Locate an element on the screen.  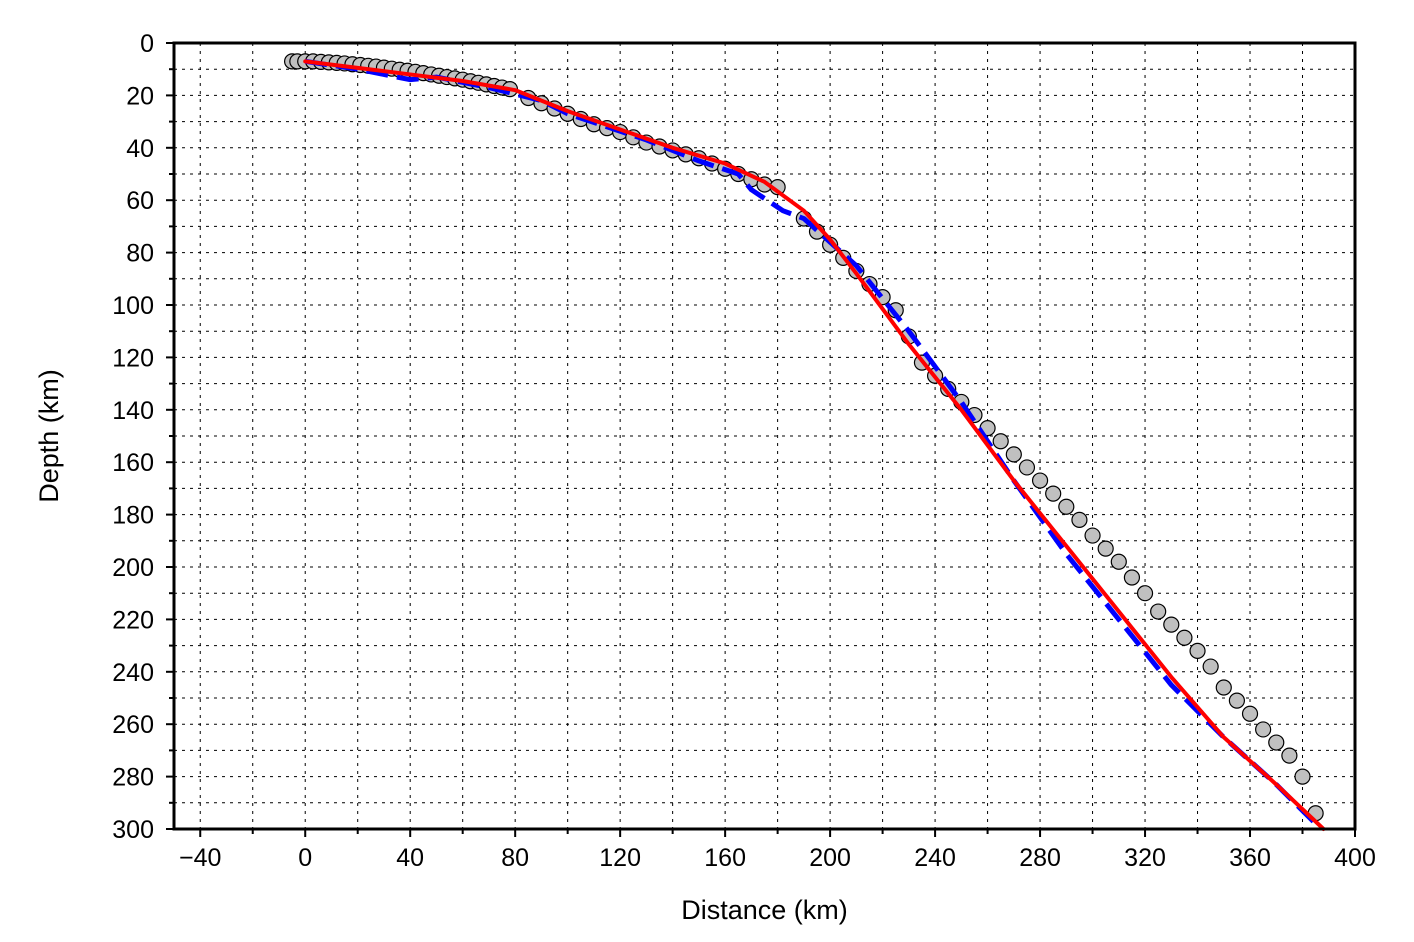
y-tick-label: 160 is located at coordinates (133, 463).